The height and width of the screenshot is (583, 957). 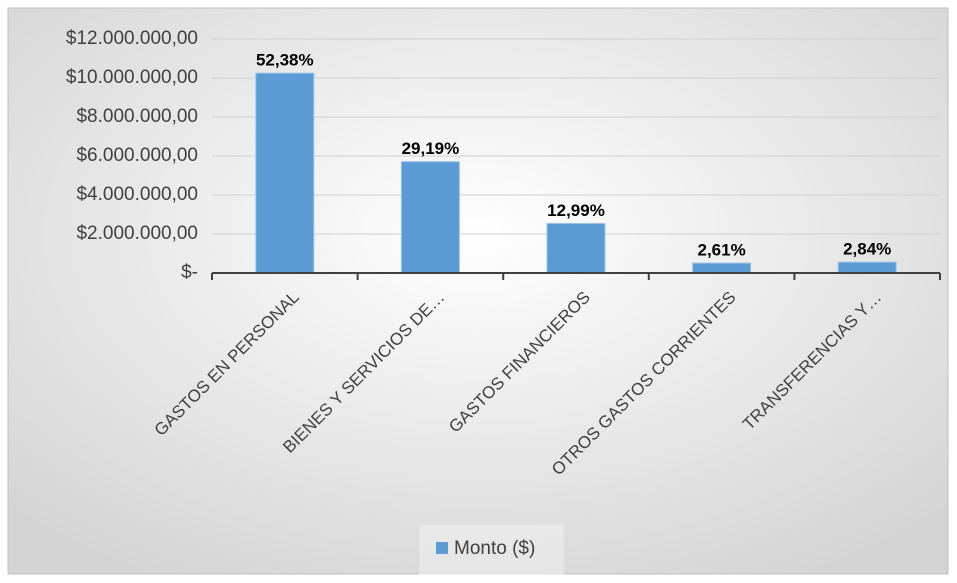 What do you see at coordinates (132, 38) in the screenshot?
I see `y-tick-label: $12.000.000,00` at bounding box center [132, 38].